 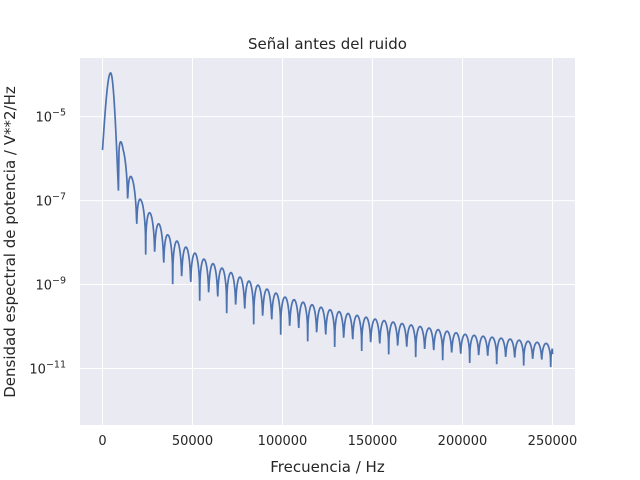 I want to click on y-tick-exponent: −11, so click(x=56, y=364).